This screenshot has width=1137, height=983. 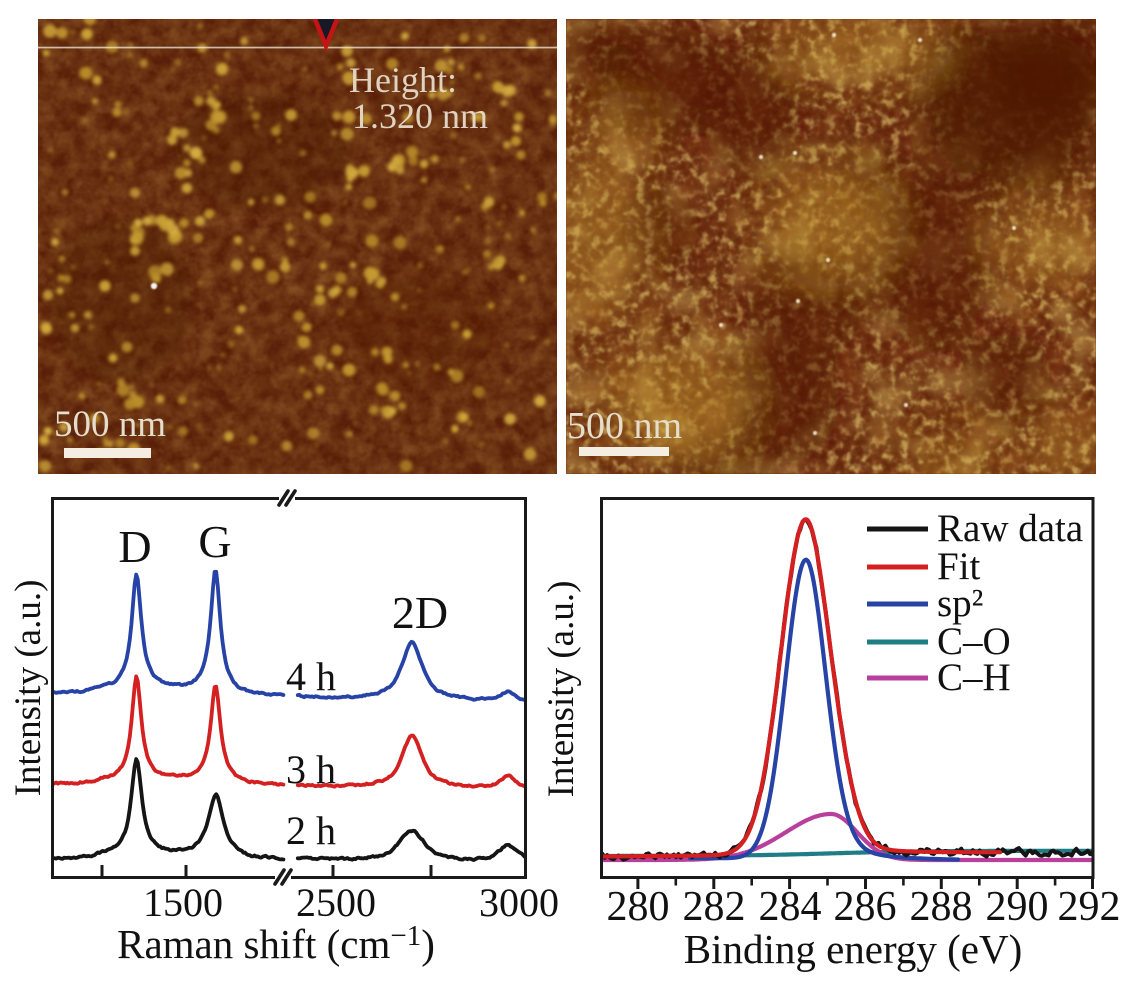 What do you see at coordinates (311, 676) in the screenshot?
I see `svg-text: 4 h` at bounding box center [311, 676].